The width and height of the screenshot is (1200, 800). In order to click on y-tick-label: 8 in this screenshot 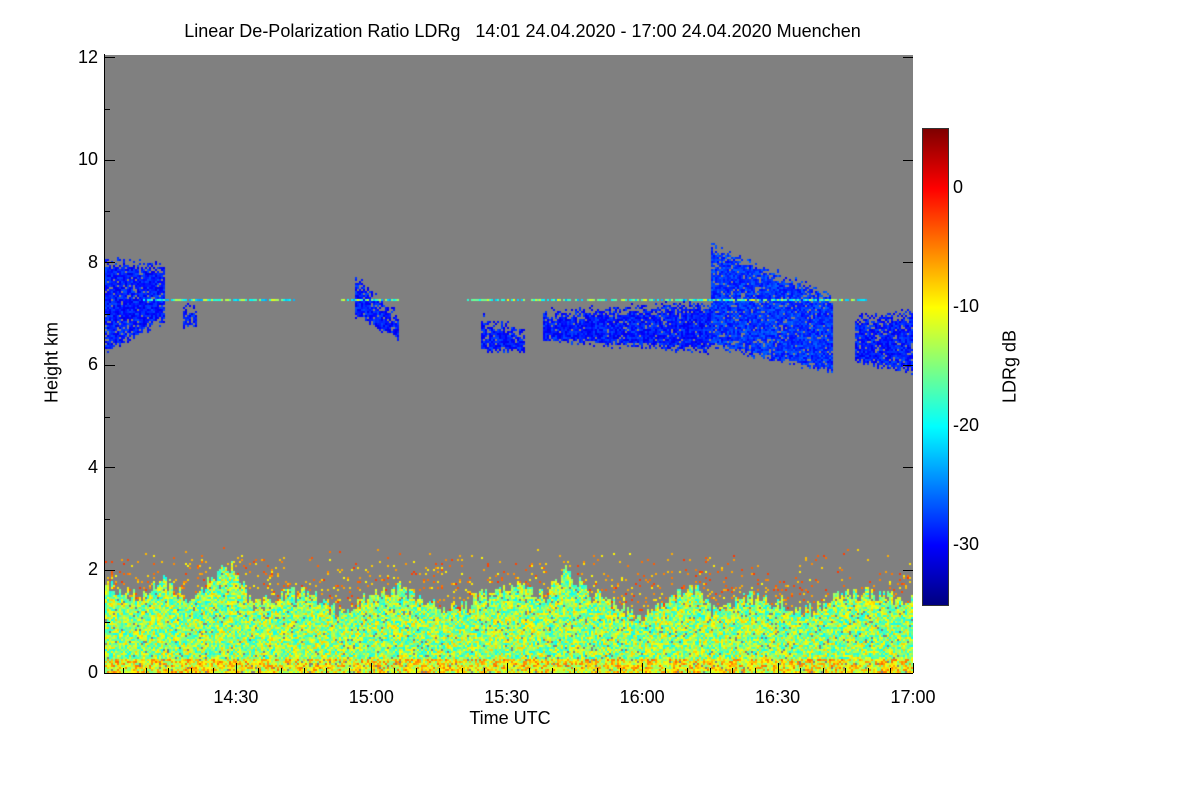, I will do `click(92, 261)`.